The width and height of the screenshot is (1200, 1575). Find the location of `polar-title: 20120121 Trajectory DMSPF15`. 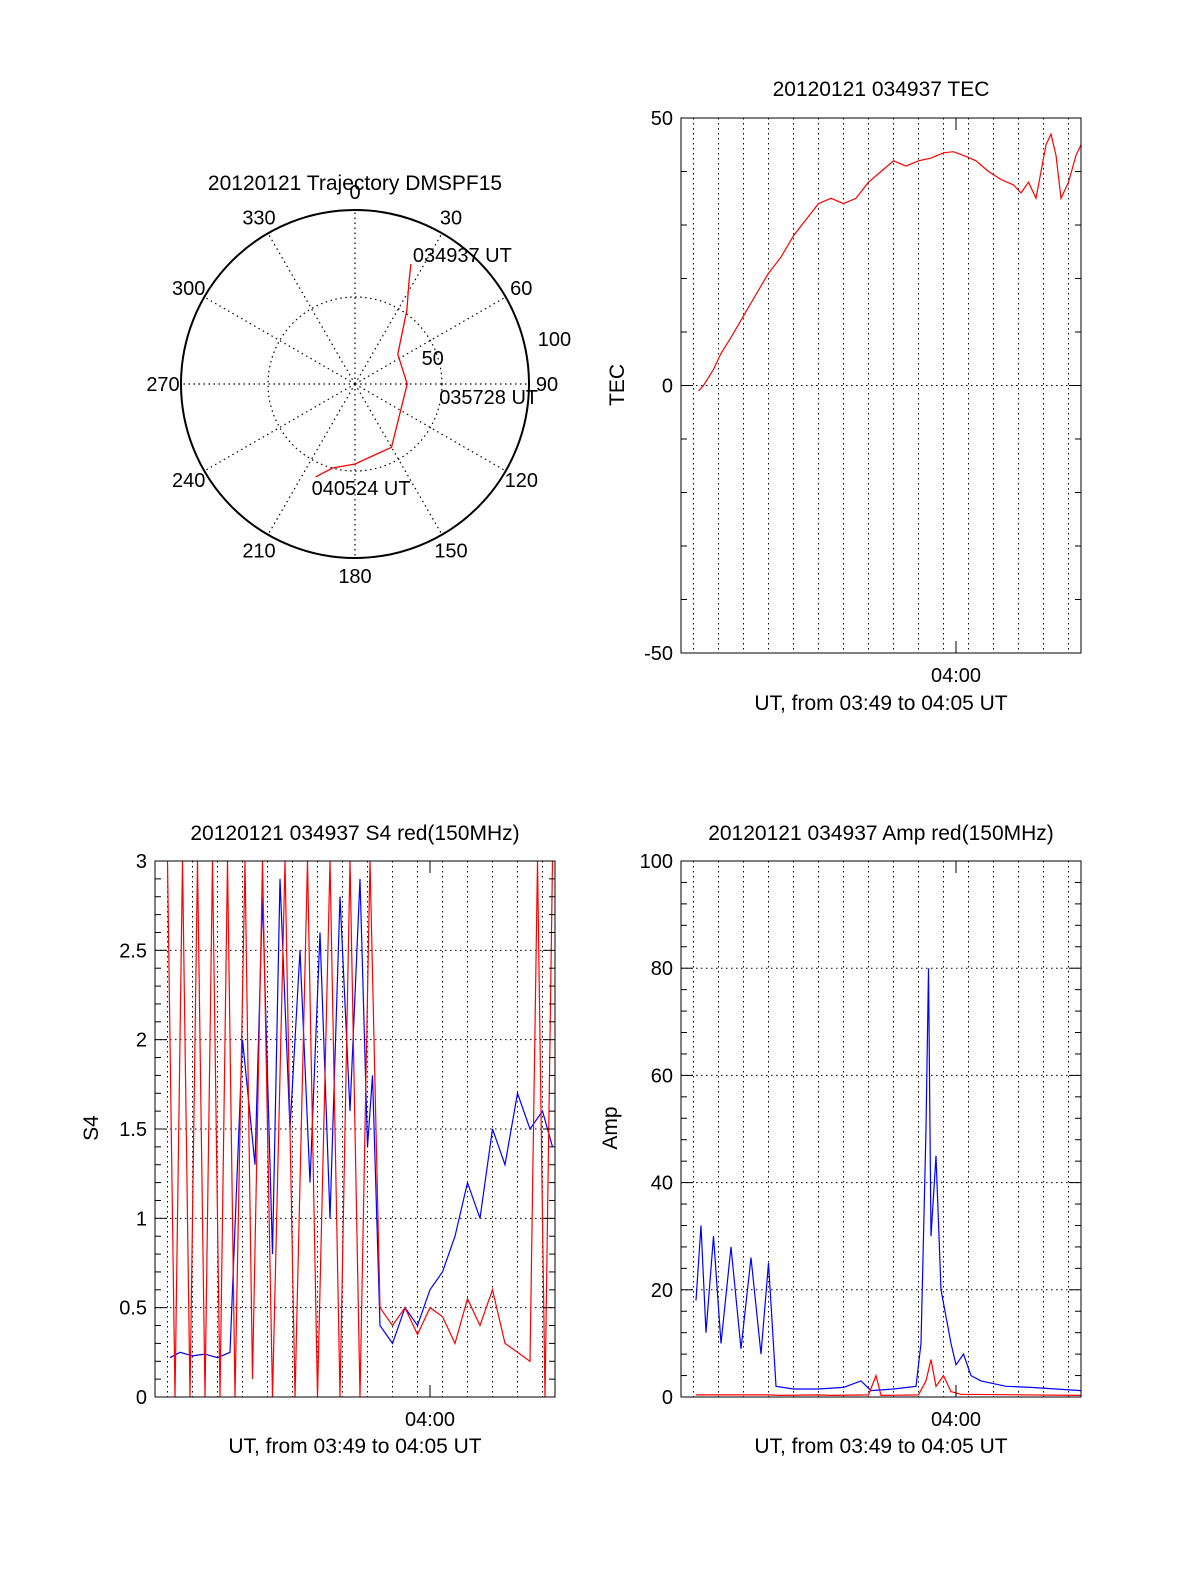

polar-title: 20120121 Trajectory DMSPF15 is located at coordinates (355, 183).